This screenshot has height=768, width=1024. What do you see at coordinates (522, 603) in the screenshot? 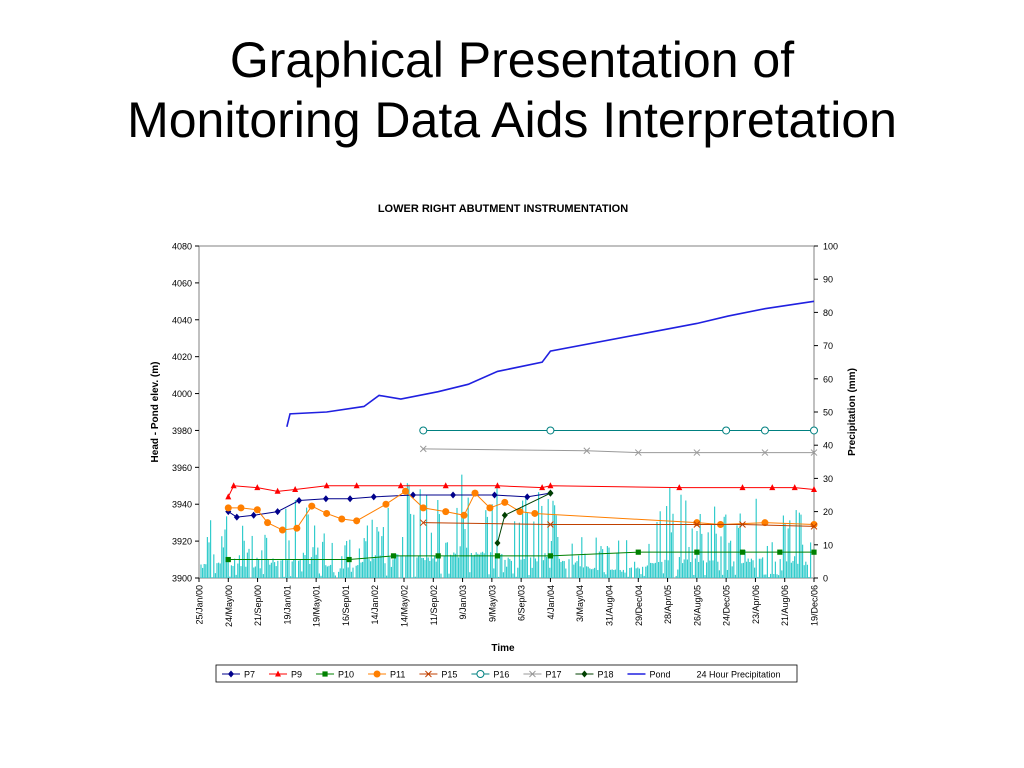
I see `x-tick-label: 6/Sep/03` at bounding box center [522, 603].